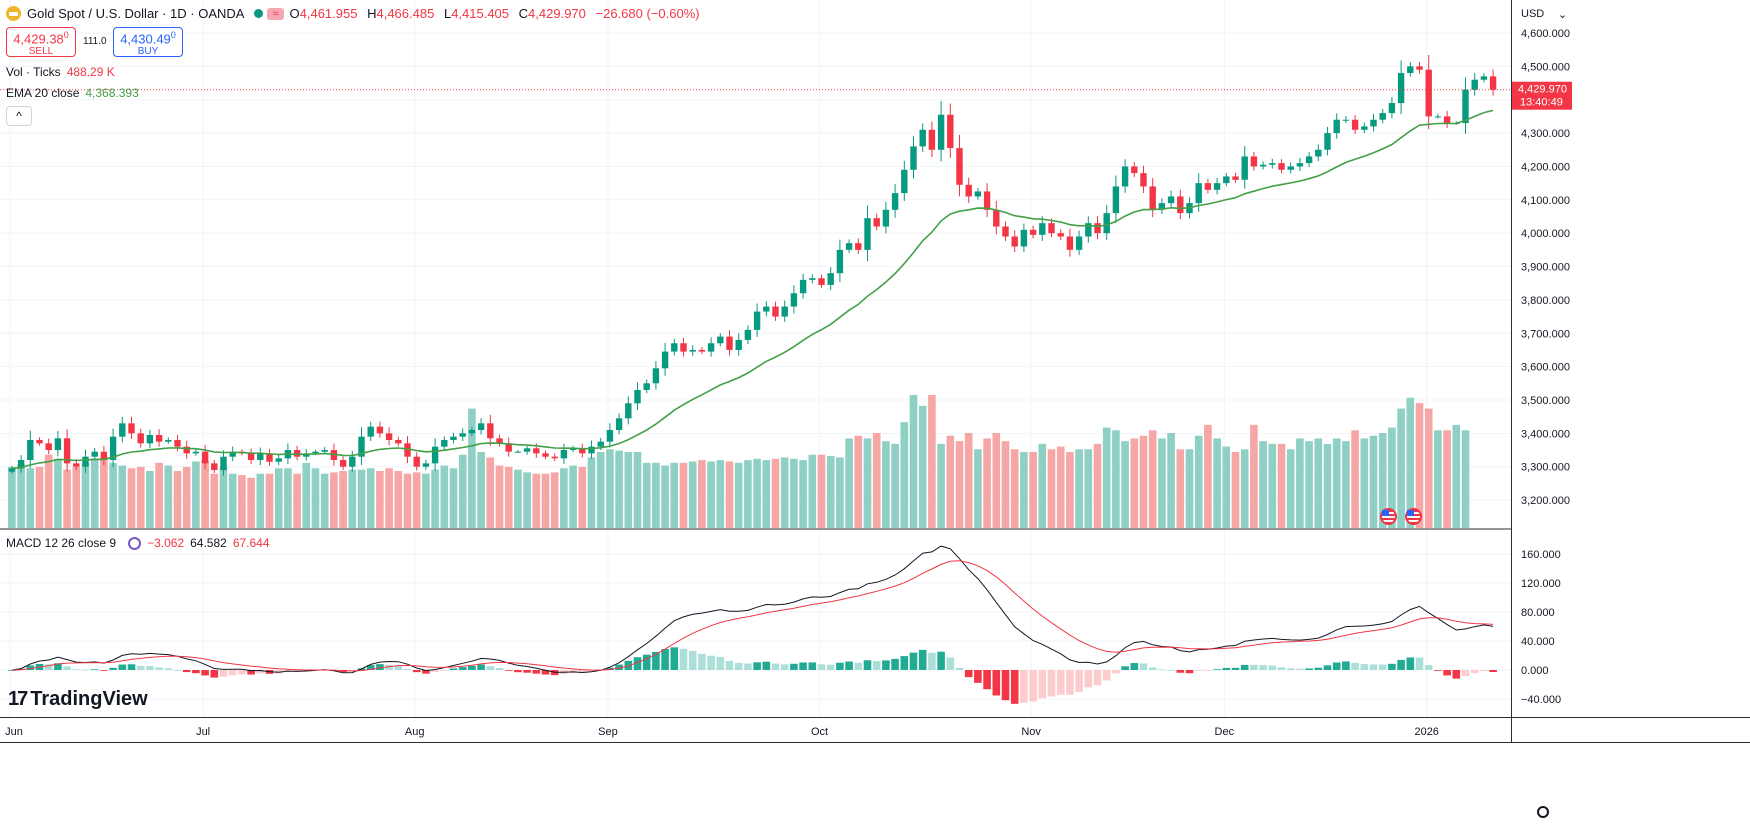 The height and width of the screenshot is (827, 1750). I want to click on buy-button: 4,430.490 BUY, so click(148, 42).